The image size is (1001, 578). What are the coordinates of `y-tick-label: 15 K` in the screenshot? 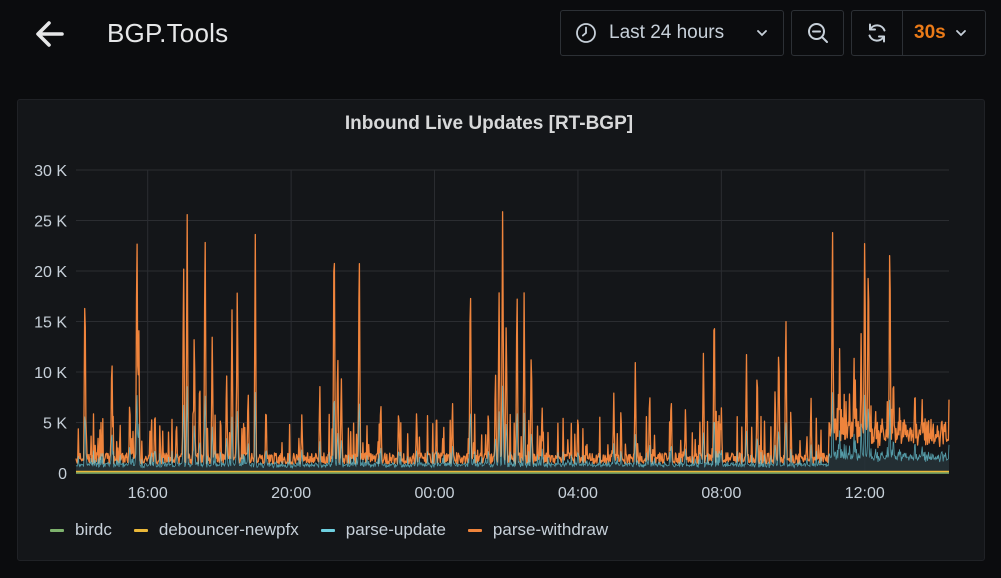 It's located at (50, 323).